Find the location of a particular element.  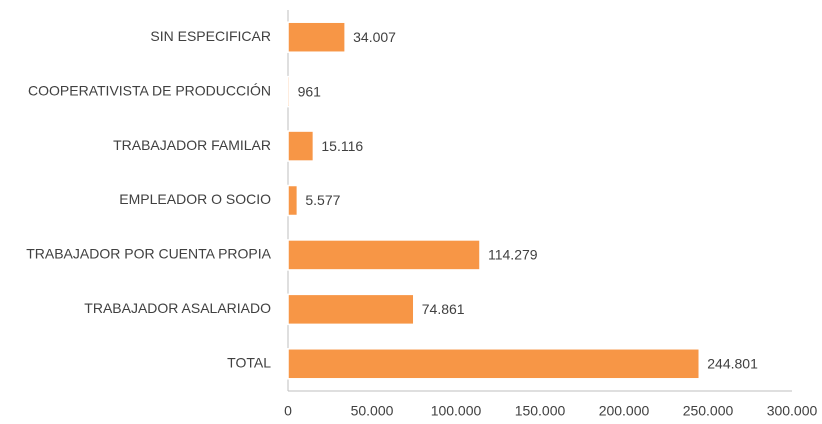

x-tick-label: 250.000 is located at coordinates (708, 411).